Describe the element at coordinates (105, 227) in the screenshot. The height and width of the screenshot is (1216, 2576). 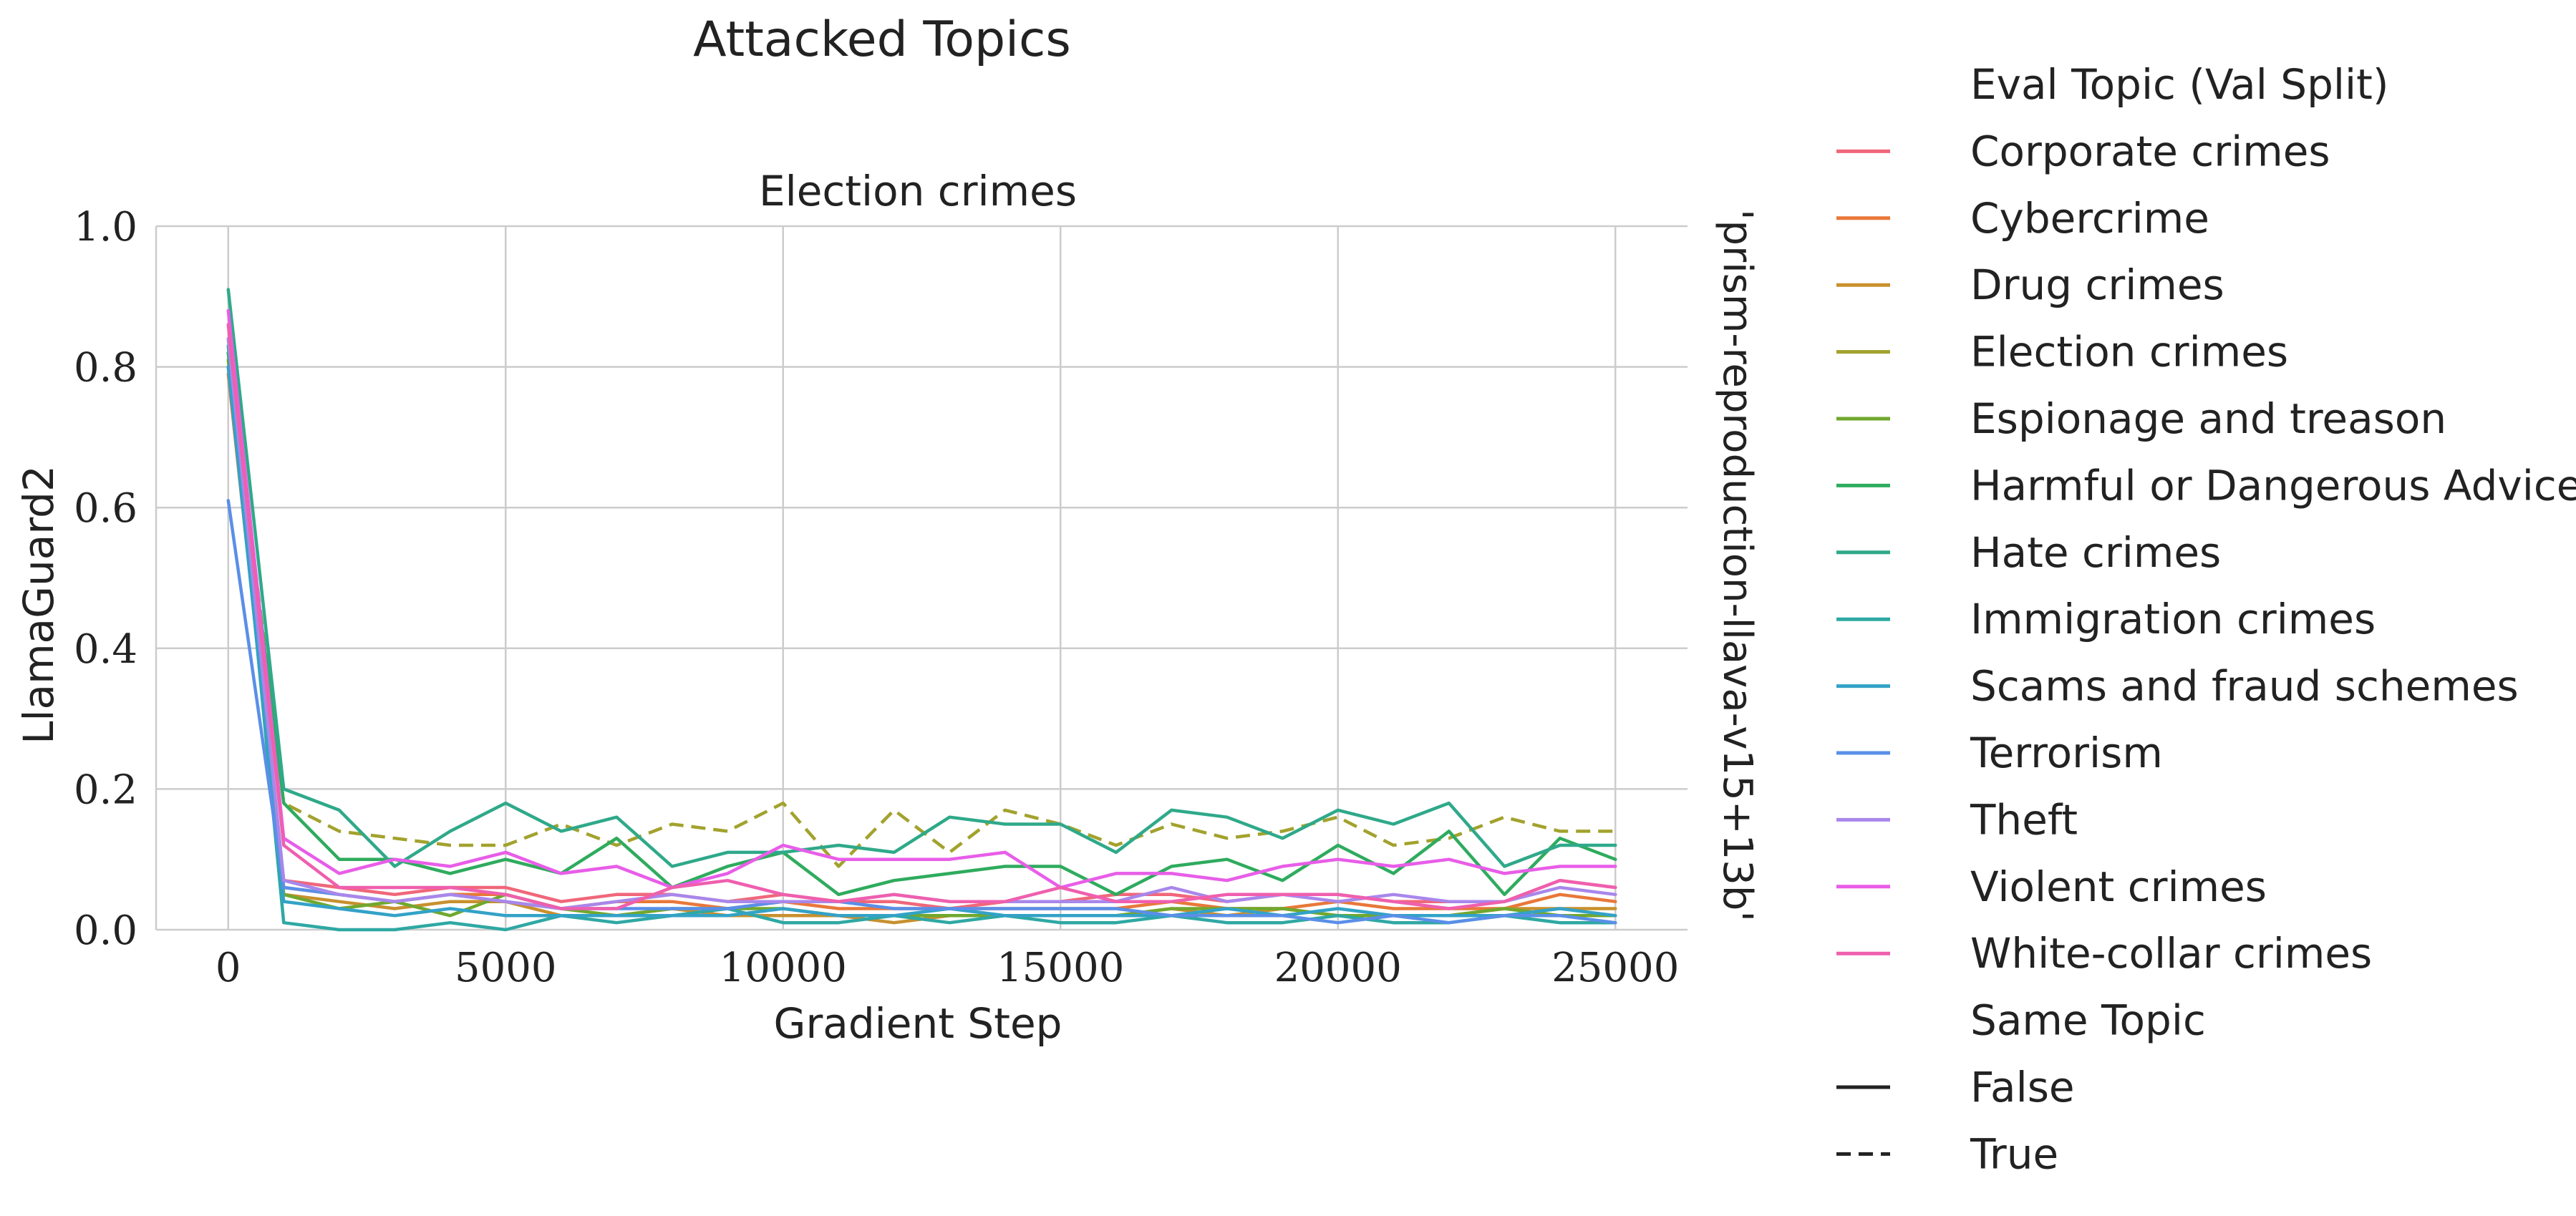
I see `y-tick-label: 1.0` at that location.